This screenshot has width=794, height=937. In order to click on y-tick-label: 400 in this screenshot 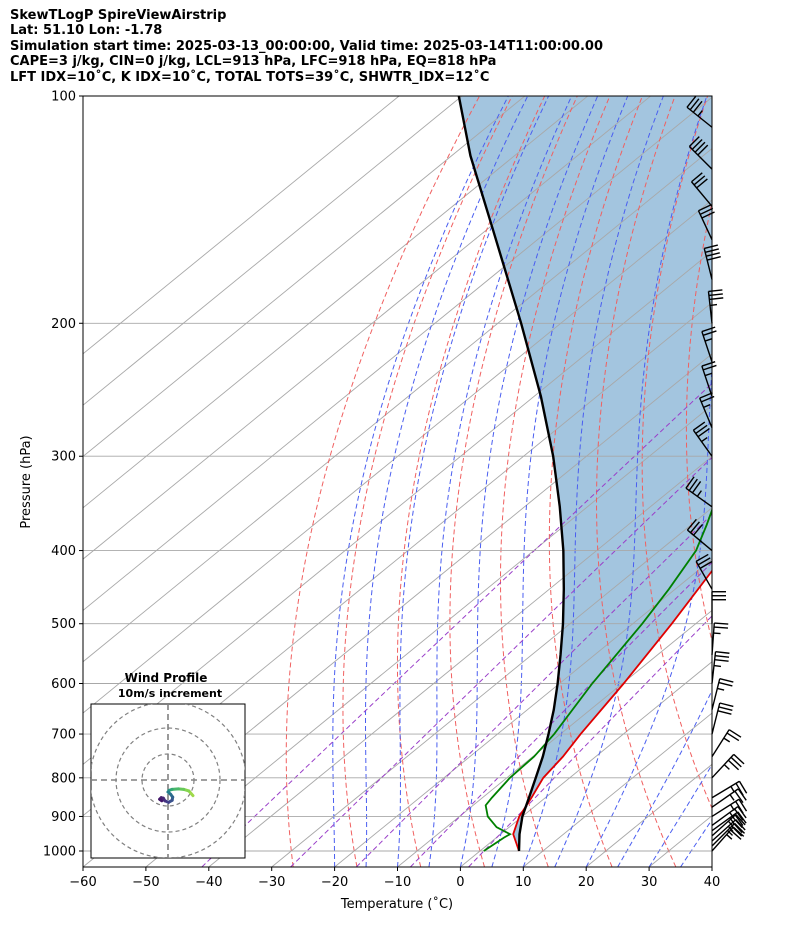, I will do `click(63, 551)`.